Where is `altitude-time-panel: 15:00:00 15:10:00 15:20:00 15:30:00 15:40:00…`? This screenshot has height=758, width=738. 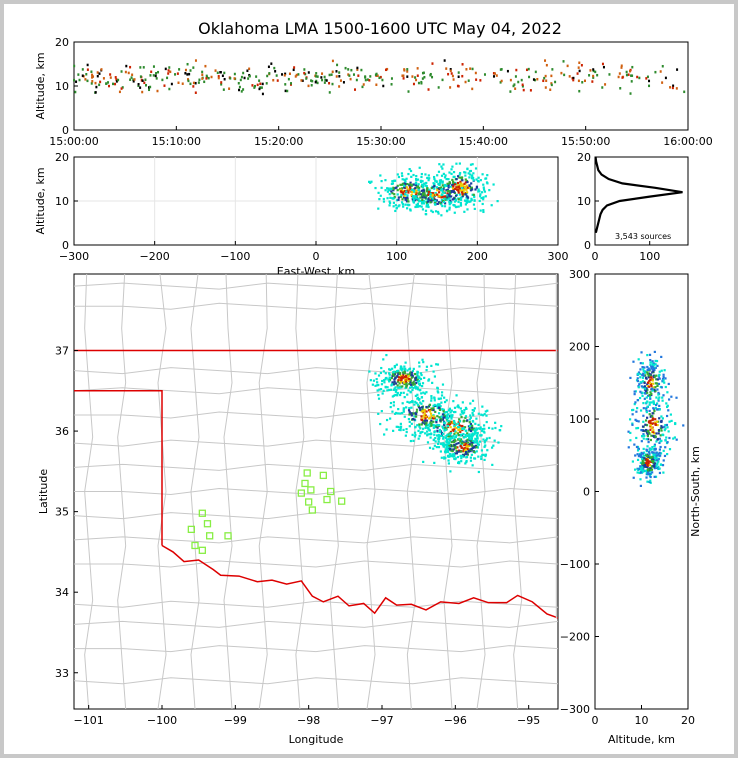
altitude-time-panel: 15:00:00 15:10:00 15:20:00 15:30:00 15:40:00… is located at coordinates (373, 92).